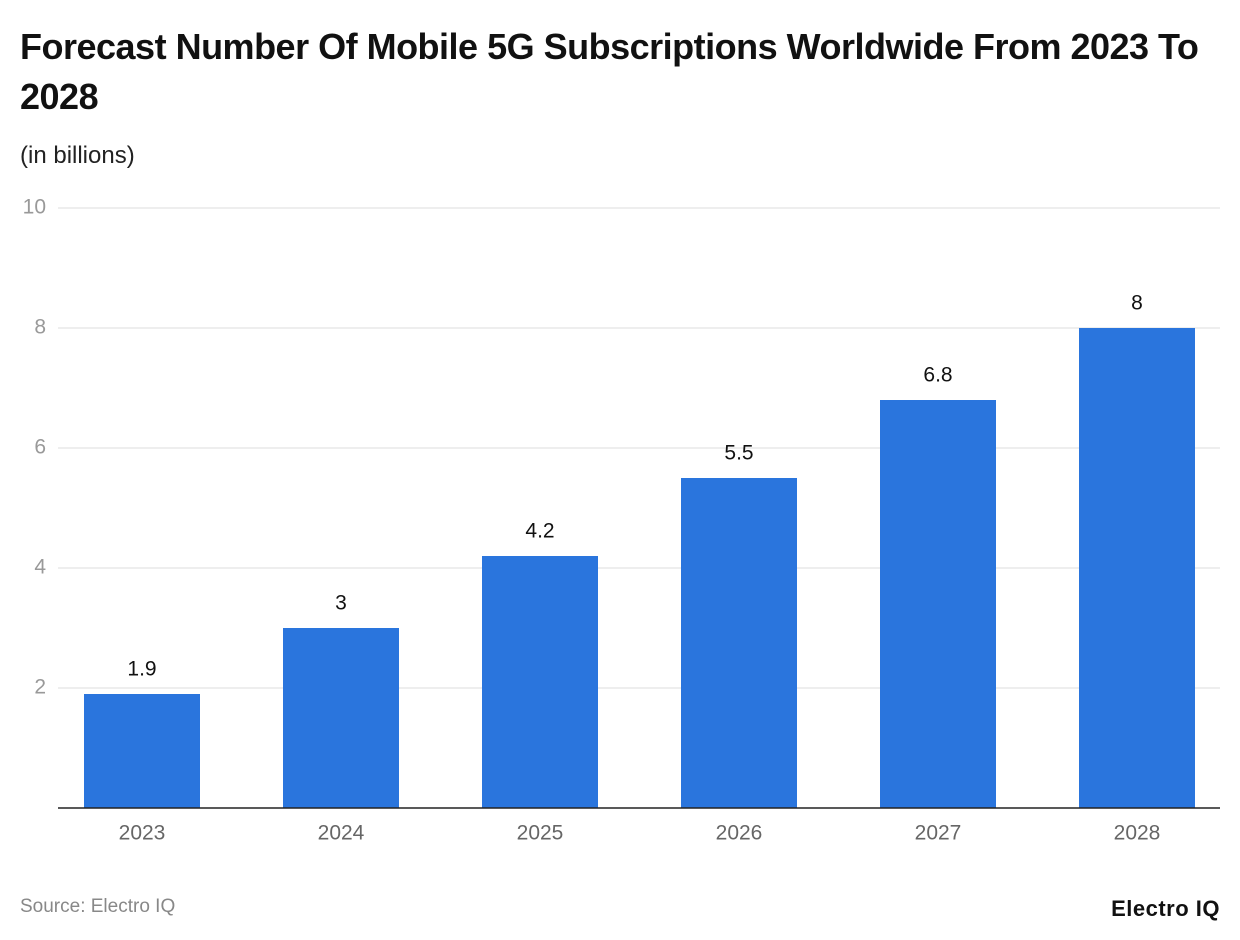 The height and width of the screenshot is (940, 1240). What do you see at coordinates (142, 833) in the screenshot?
I see `x-tick-label: 2023` at bounding box center [142, 833].